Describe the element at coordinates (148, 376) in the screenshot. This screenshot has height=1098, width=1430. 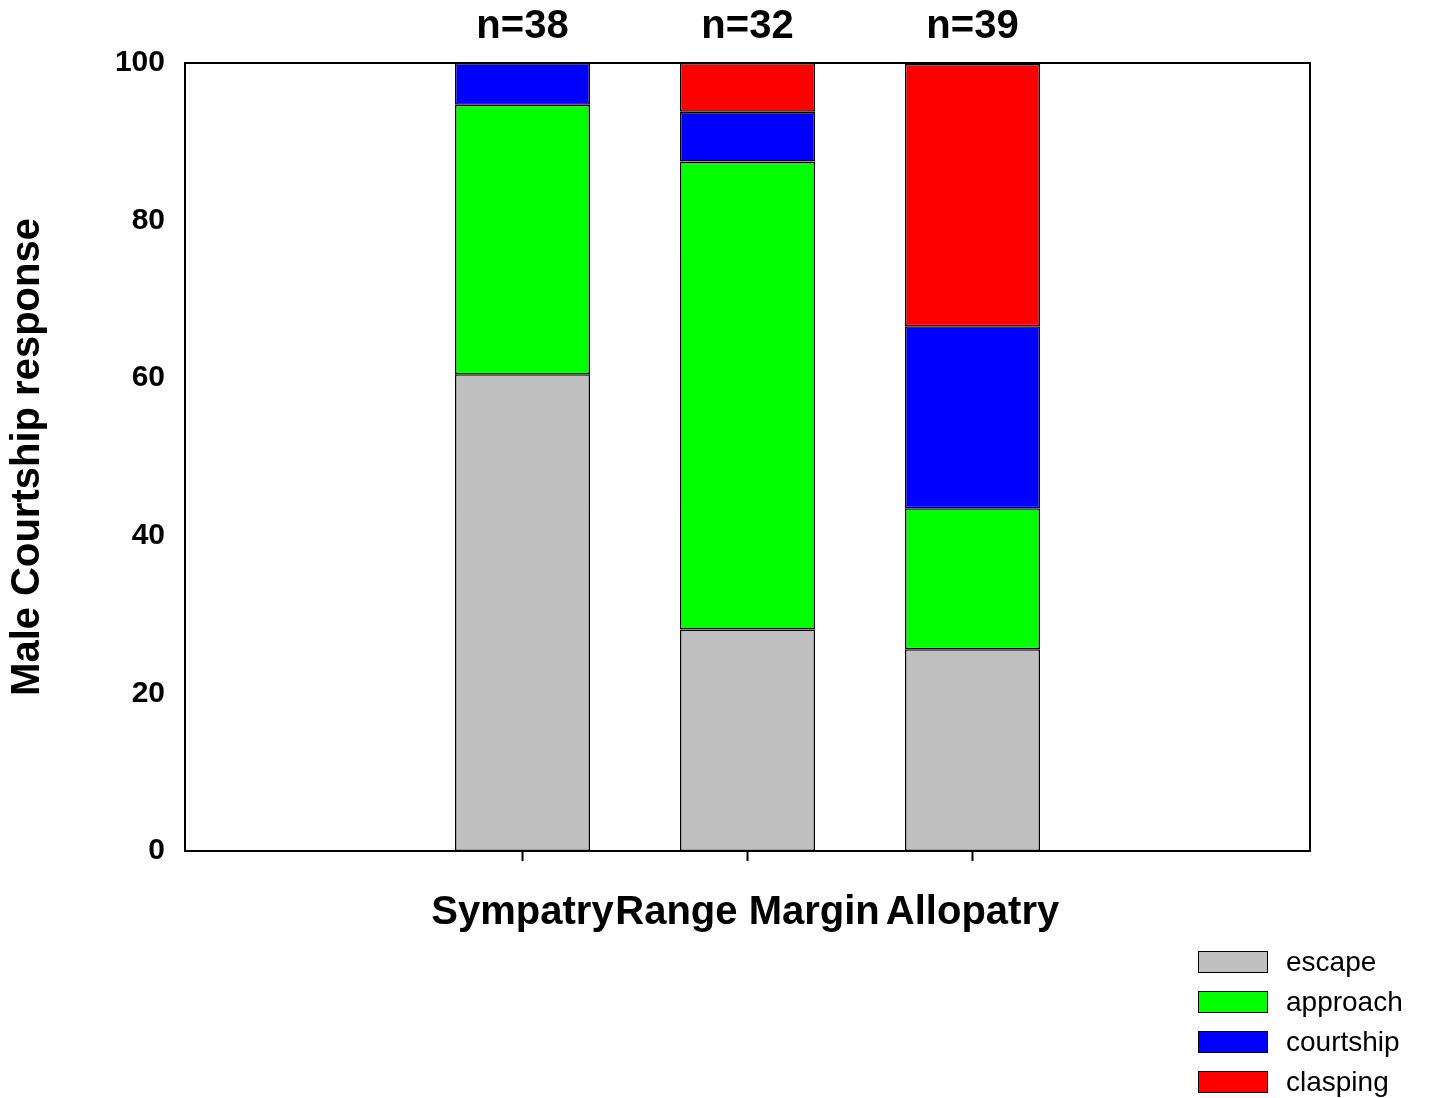
I see `y-tick-label: 60` at that location.